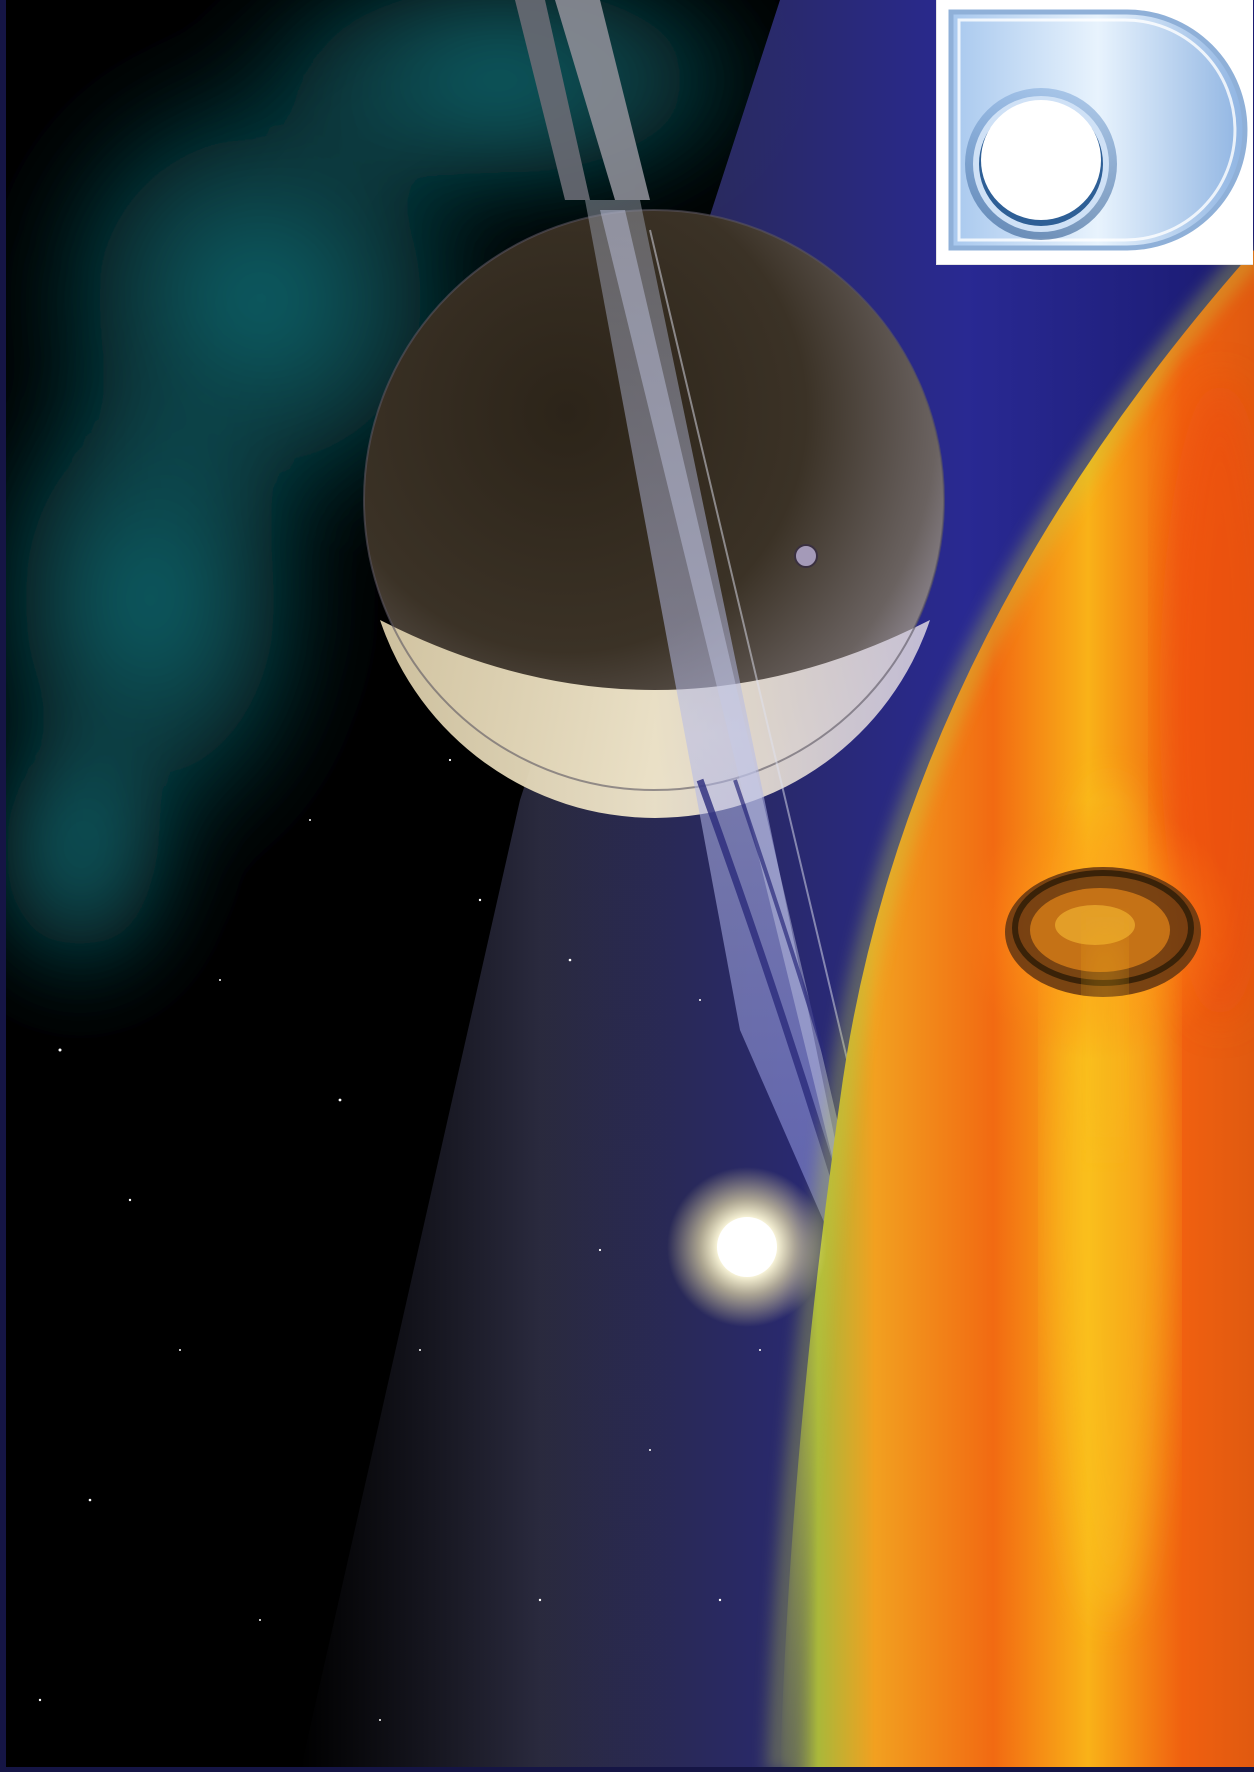 The height and width of the screenshot is (1772, 1254). What do you see at coordinates (738, 735) in the screenshot?
I see `planet-rings-front` at bounding box center [738, 735].